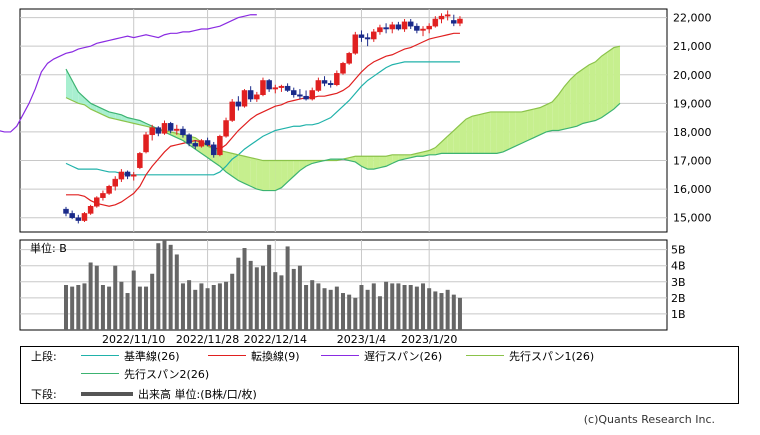 Image resolution: width=760 pixels, height=435 pixels. I want to click on senkou2-swatch, so click(100, 373).